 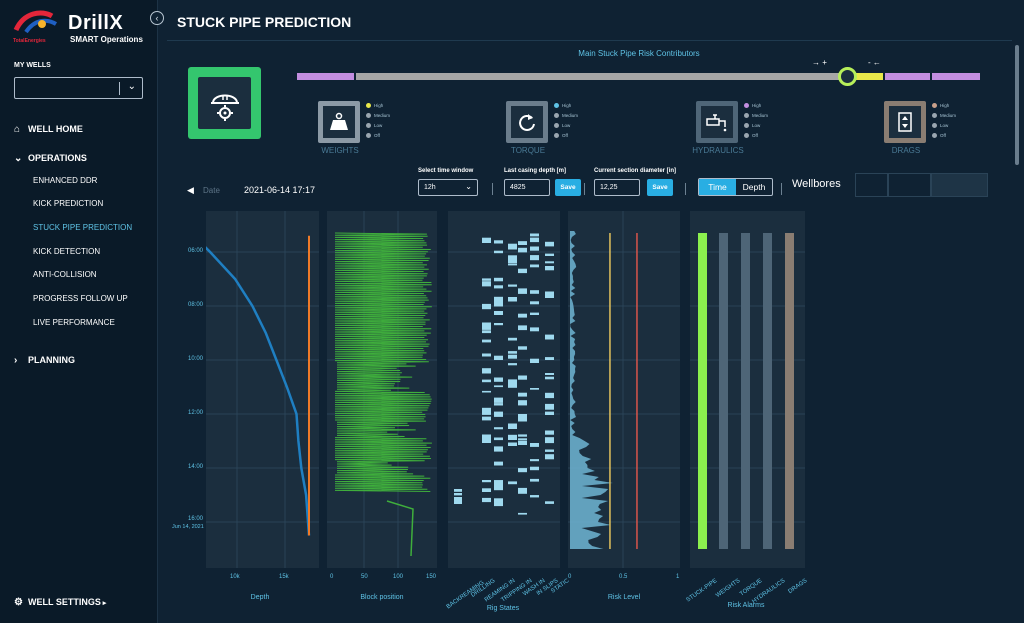 I want to click on block-position-tail, so click(x=400, y=528).